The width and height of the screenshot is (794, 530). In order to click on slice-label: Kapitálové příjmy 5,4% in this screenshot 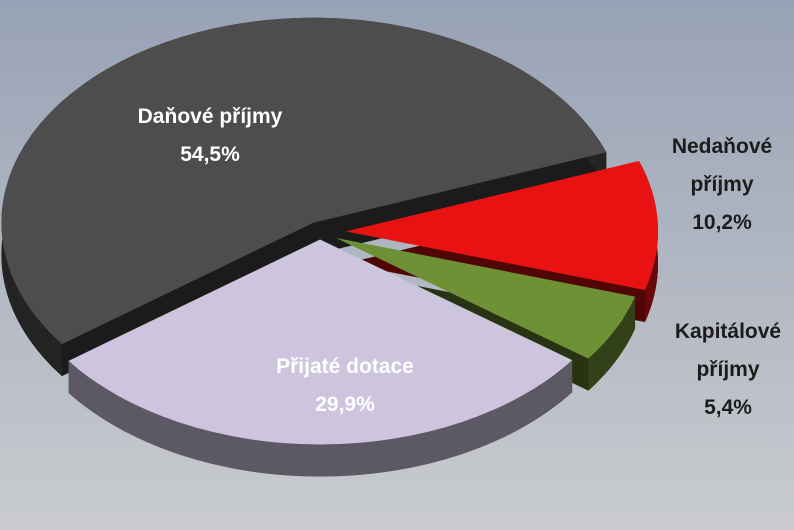, I will do `click(728, 370)`.